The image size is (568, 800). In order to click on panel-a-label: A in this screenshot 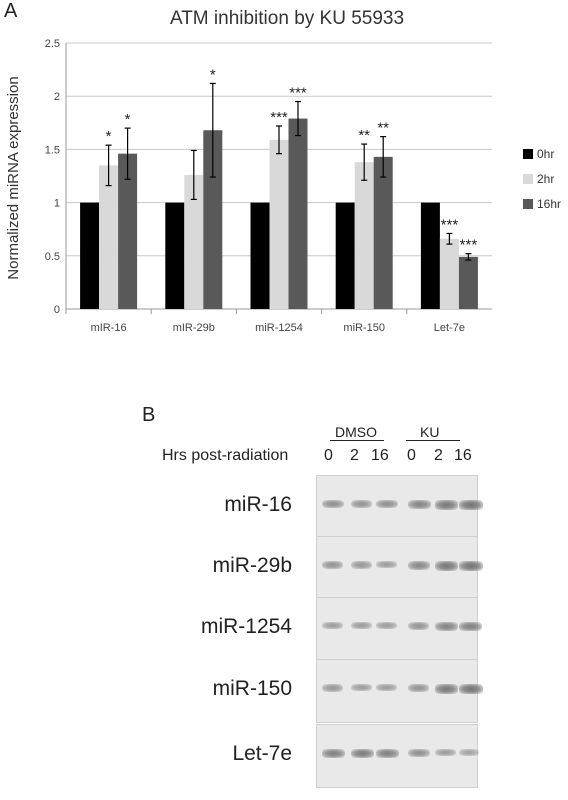, I will do `click(11, 11)`.